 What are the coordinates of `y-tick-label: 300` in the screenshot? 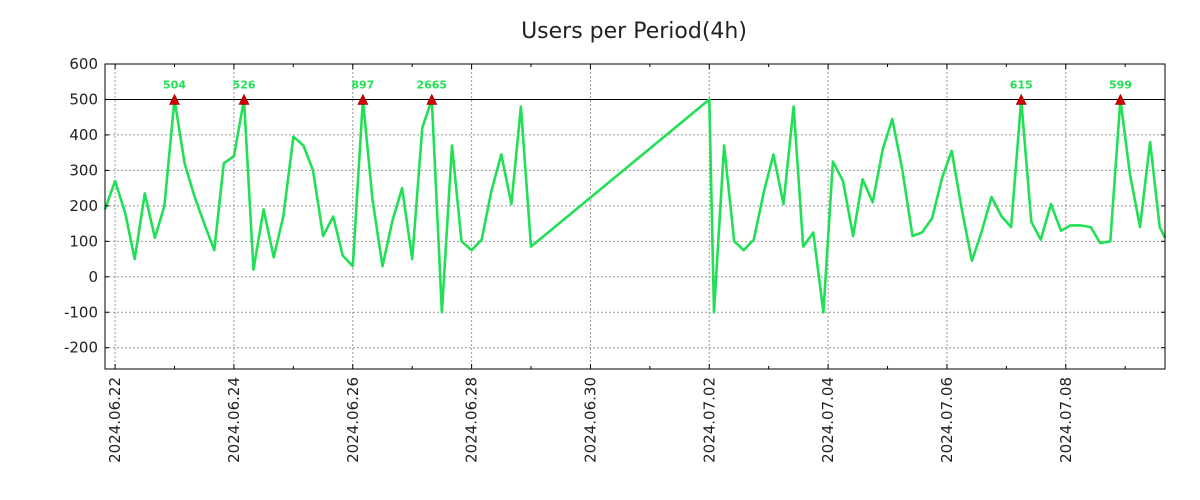 It's located at (83, 170).